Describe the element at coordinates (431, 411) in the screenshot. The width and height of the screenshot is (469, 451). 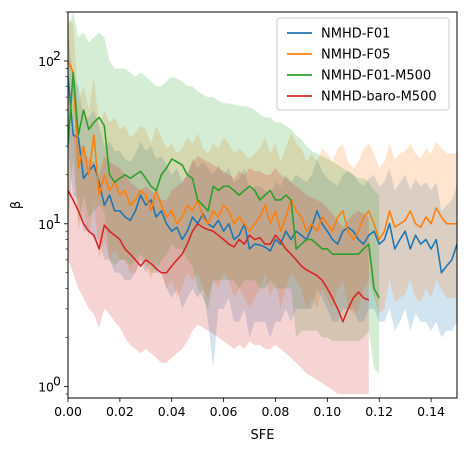
I see `x-tick-label: 0.14` at that location.